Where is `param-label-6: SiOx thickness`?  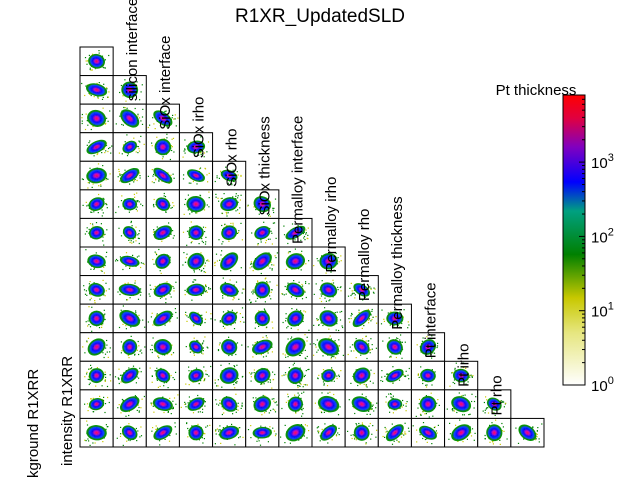
param-label-6: SiOx thickness is located at coordinates (265, 165).